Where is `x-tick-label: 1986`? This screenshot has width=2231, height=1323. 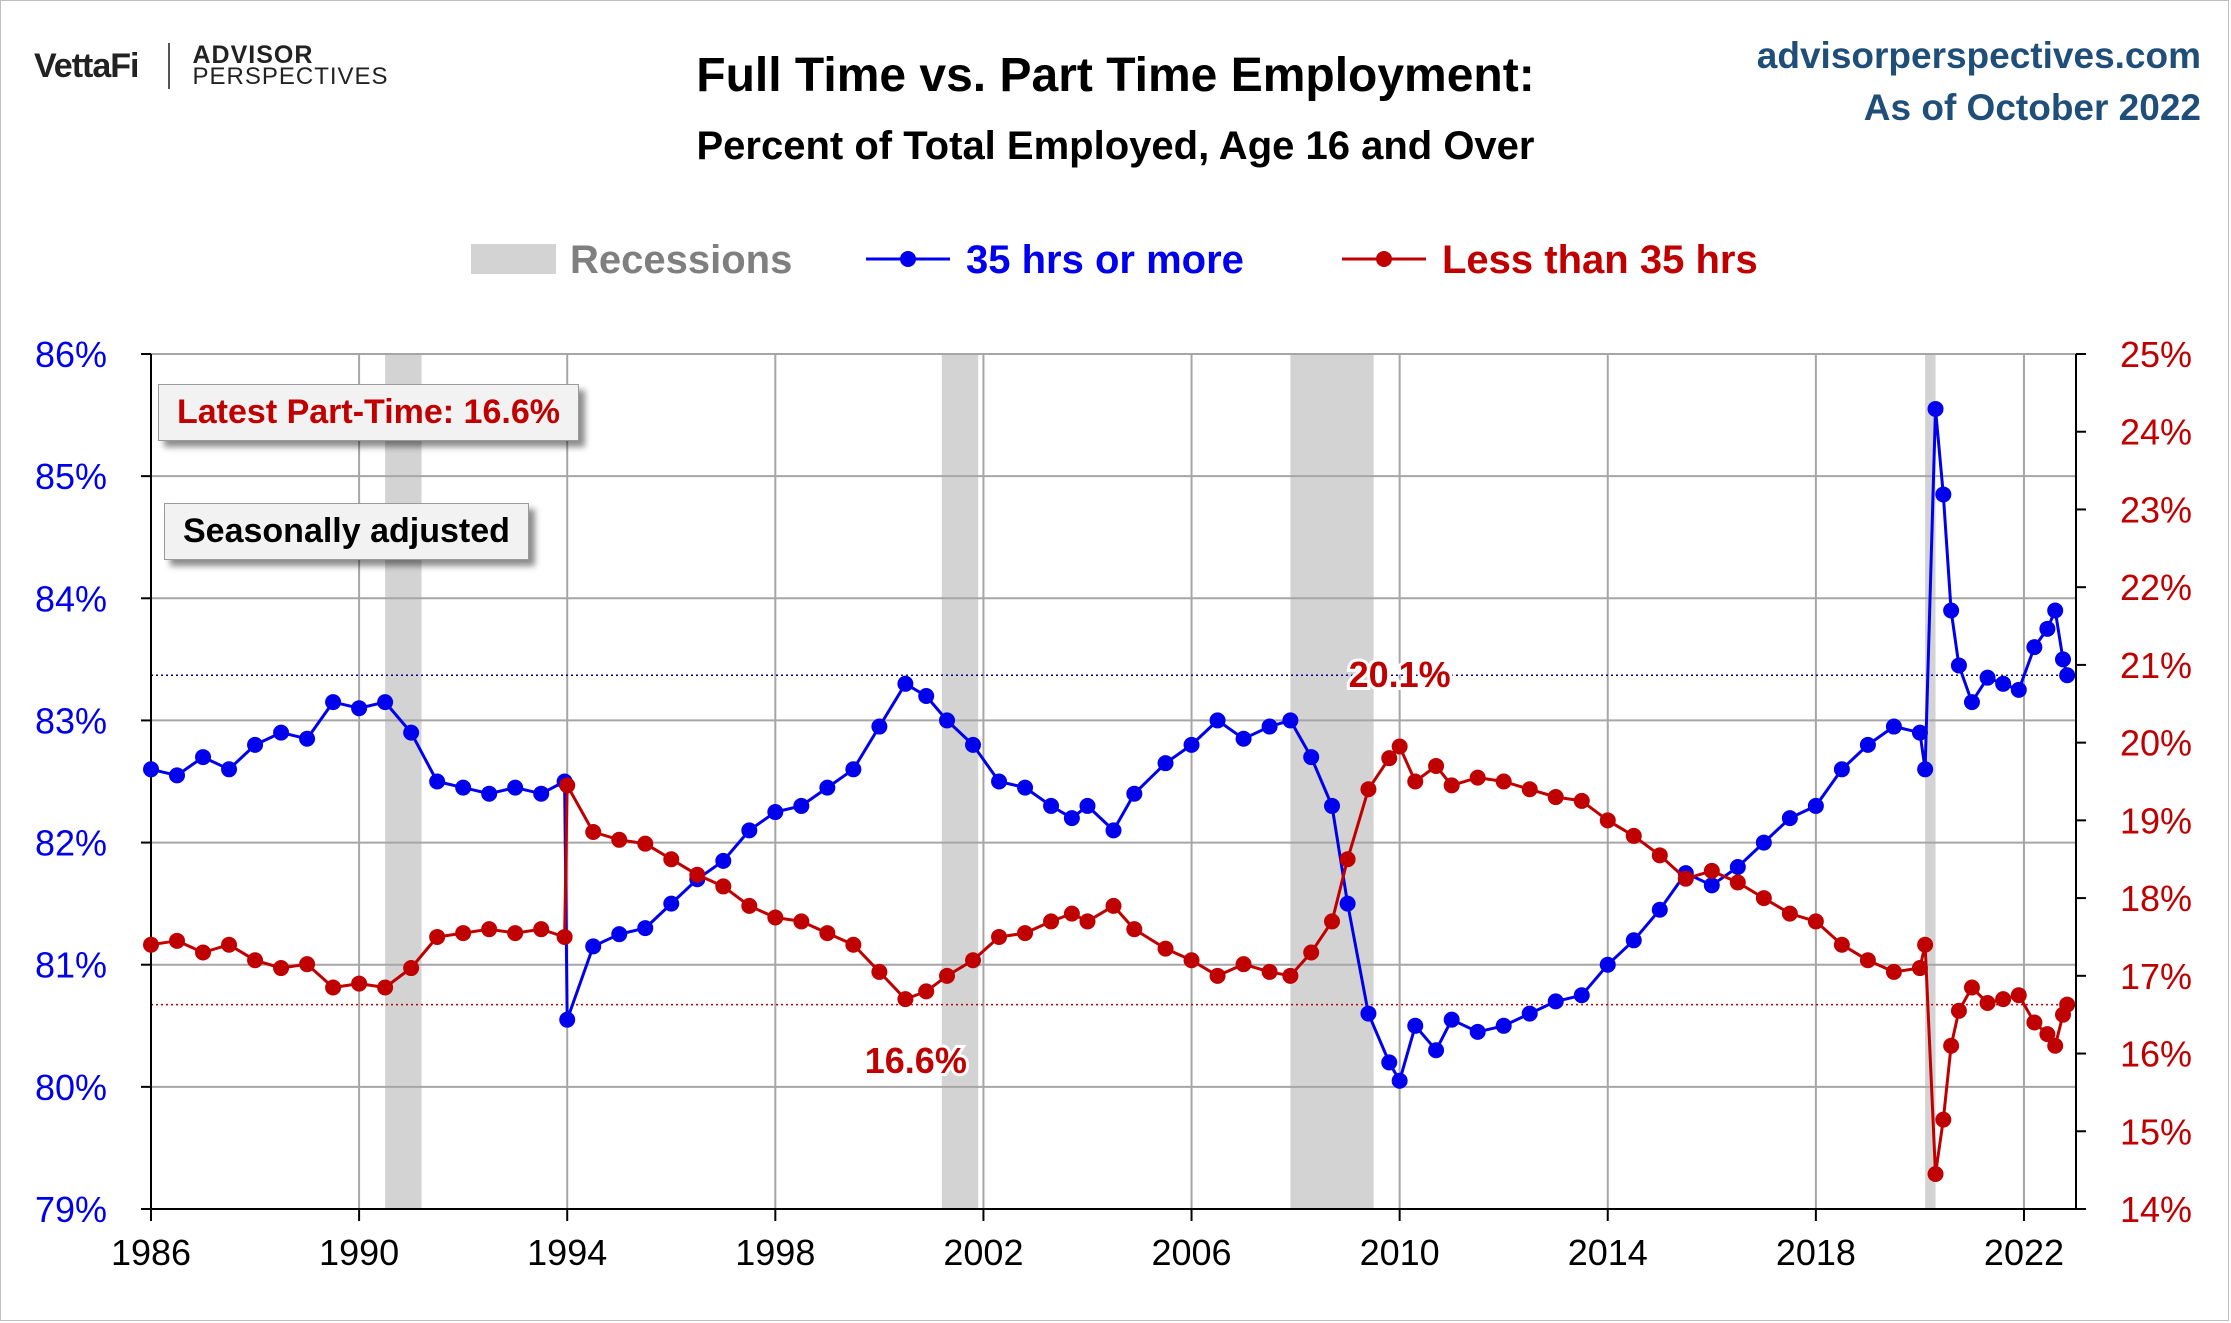 x-tick-label: 1986 is located at coordinates (151, 1252).